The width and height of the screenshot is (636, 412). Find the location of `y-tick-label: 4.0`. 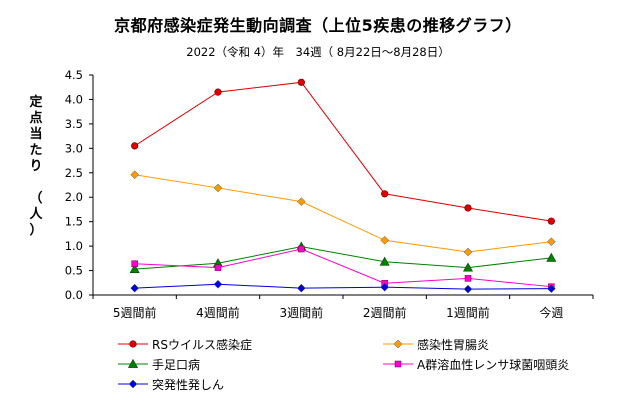

y-tick-label: 4.0 is located at coordinates (74, 99).